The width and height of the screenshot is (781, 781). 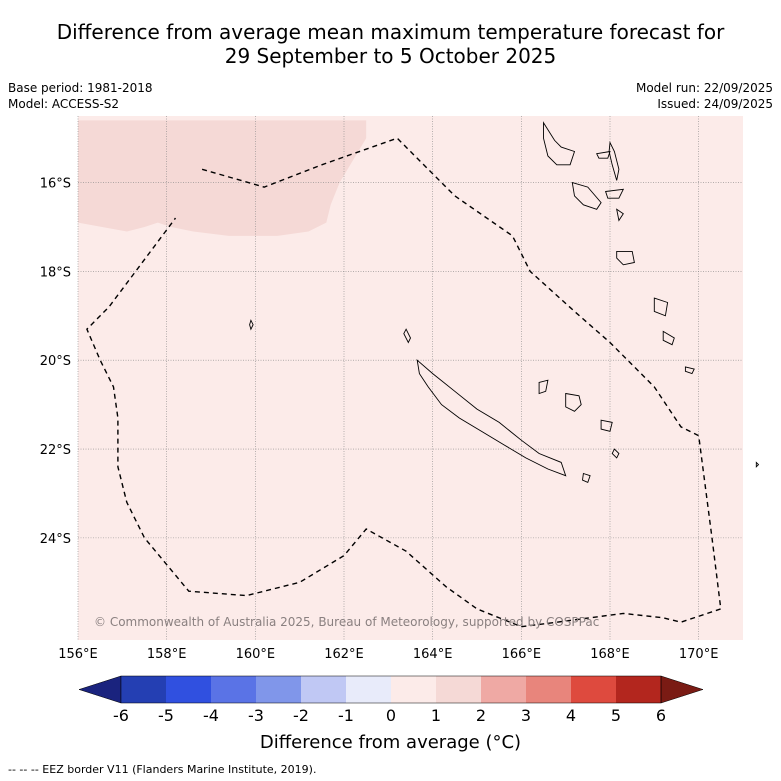 I want to click on colorbar, so click(x=391, y=689).